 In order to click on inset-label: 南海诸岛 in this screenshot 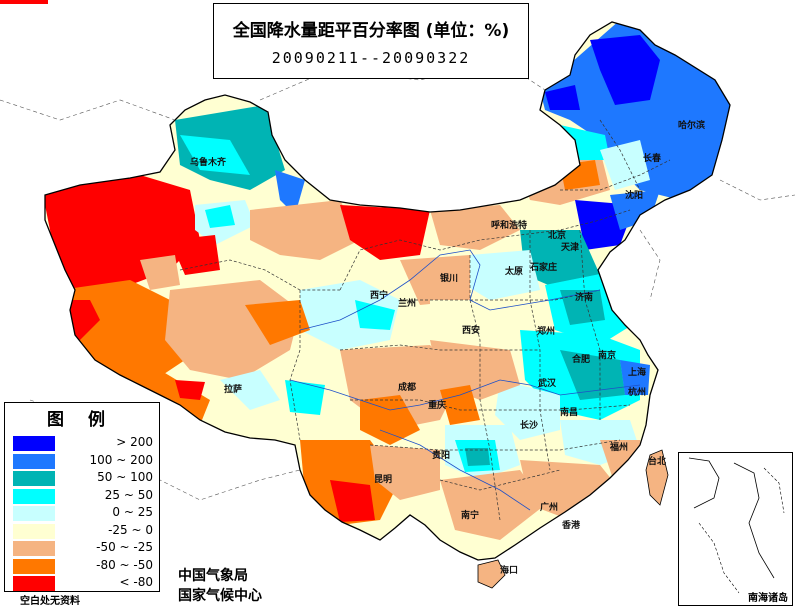, I will do `click(768, 596)`.